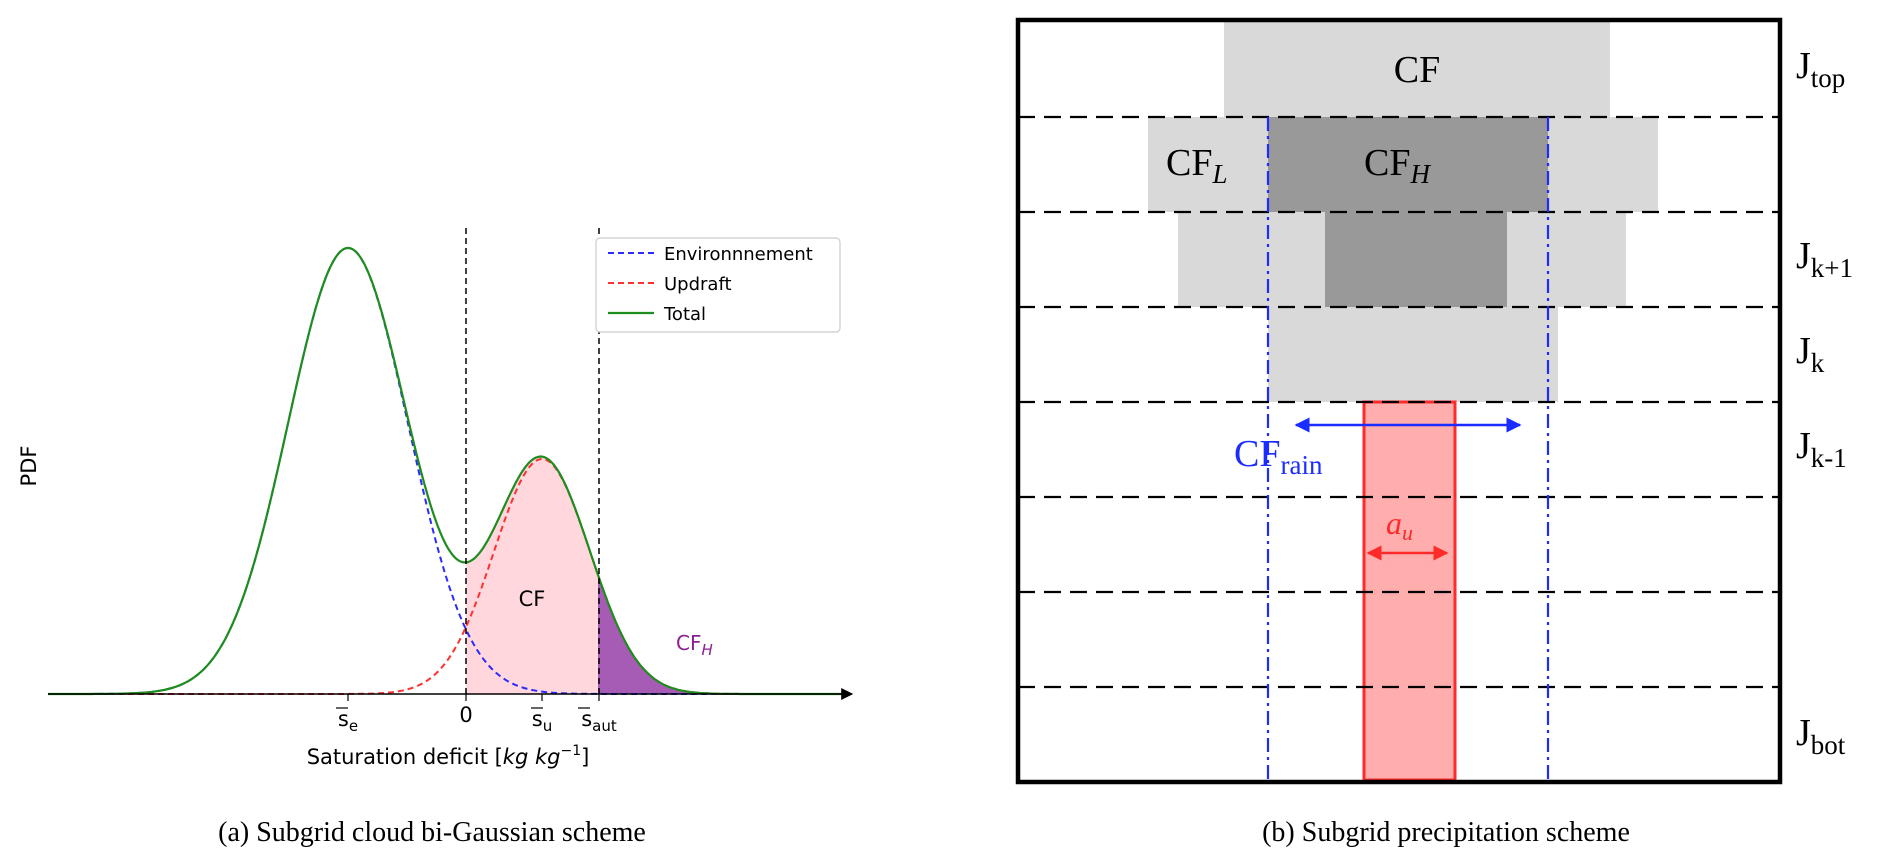 Image resolution: width=1892 pixels, height=868 pixels. I want to click on caption-a: (a) Subgrid cloud bi-Gaussian scheme, so click(432, 832).